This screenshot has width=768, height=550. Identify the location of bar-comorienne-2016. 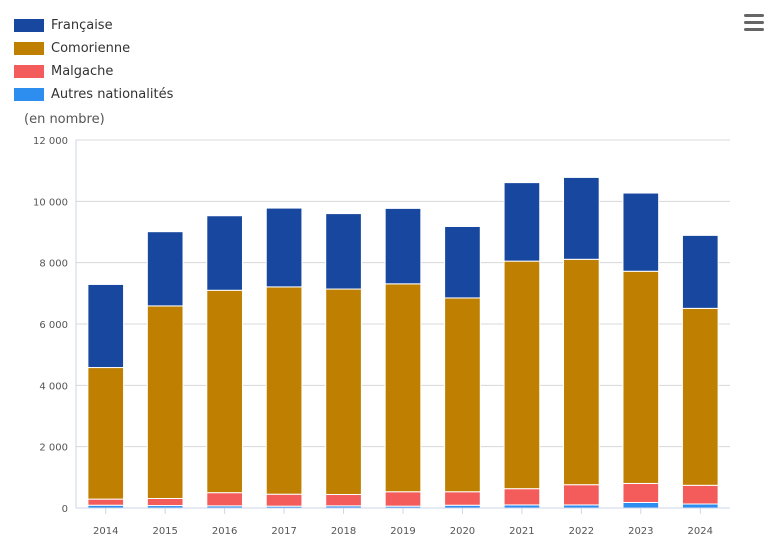
(224, 391).